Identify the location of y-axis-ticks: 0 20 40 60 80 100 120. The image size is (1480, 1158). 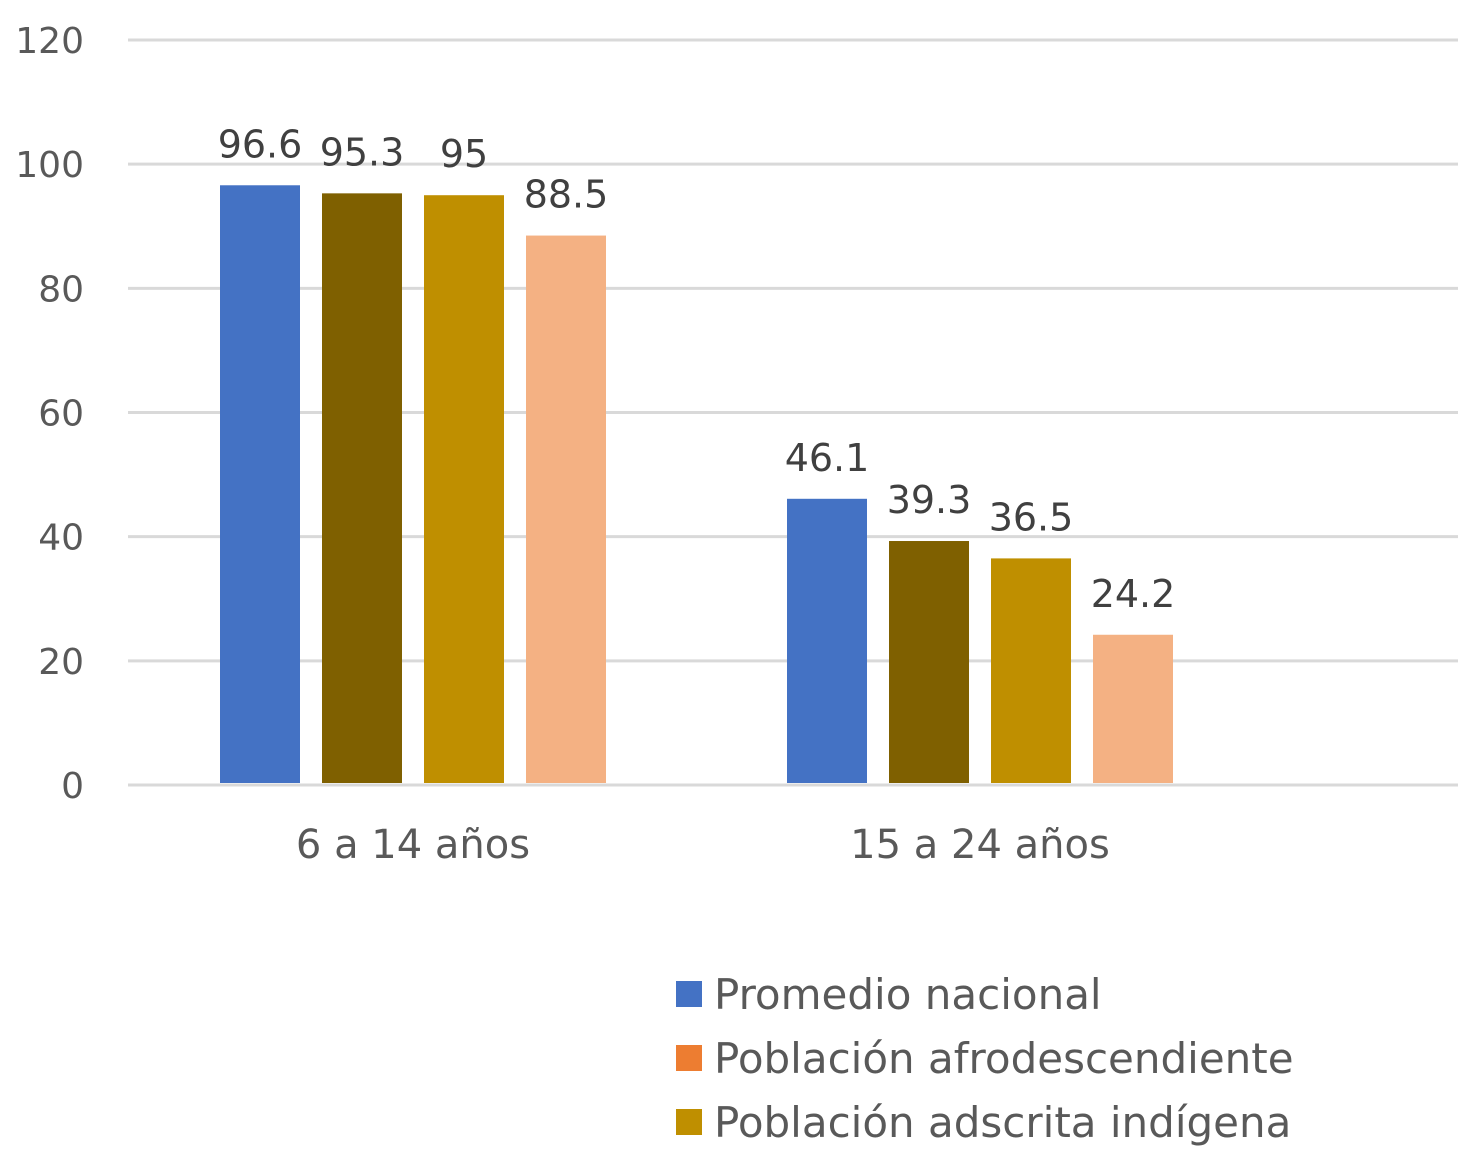
(49, 414).